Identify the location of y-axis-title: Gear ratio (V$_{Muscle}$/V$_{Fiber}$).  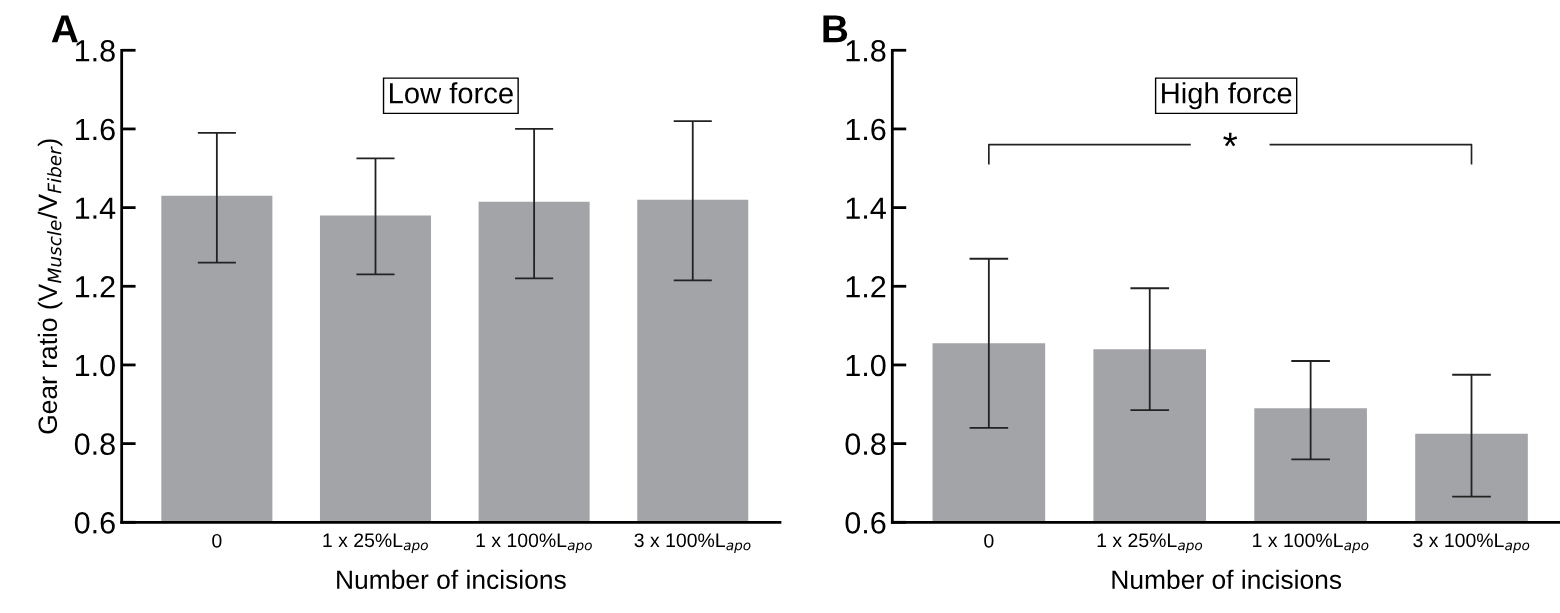
(50, 286).